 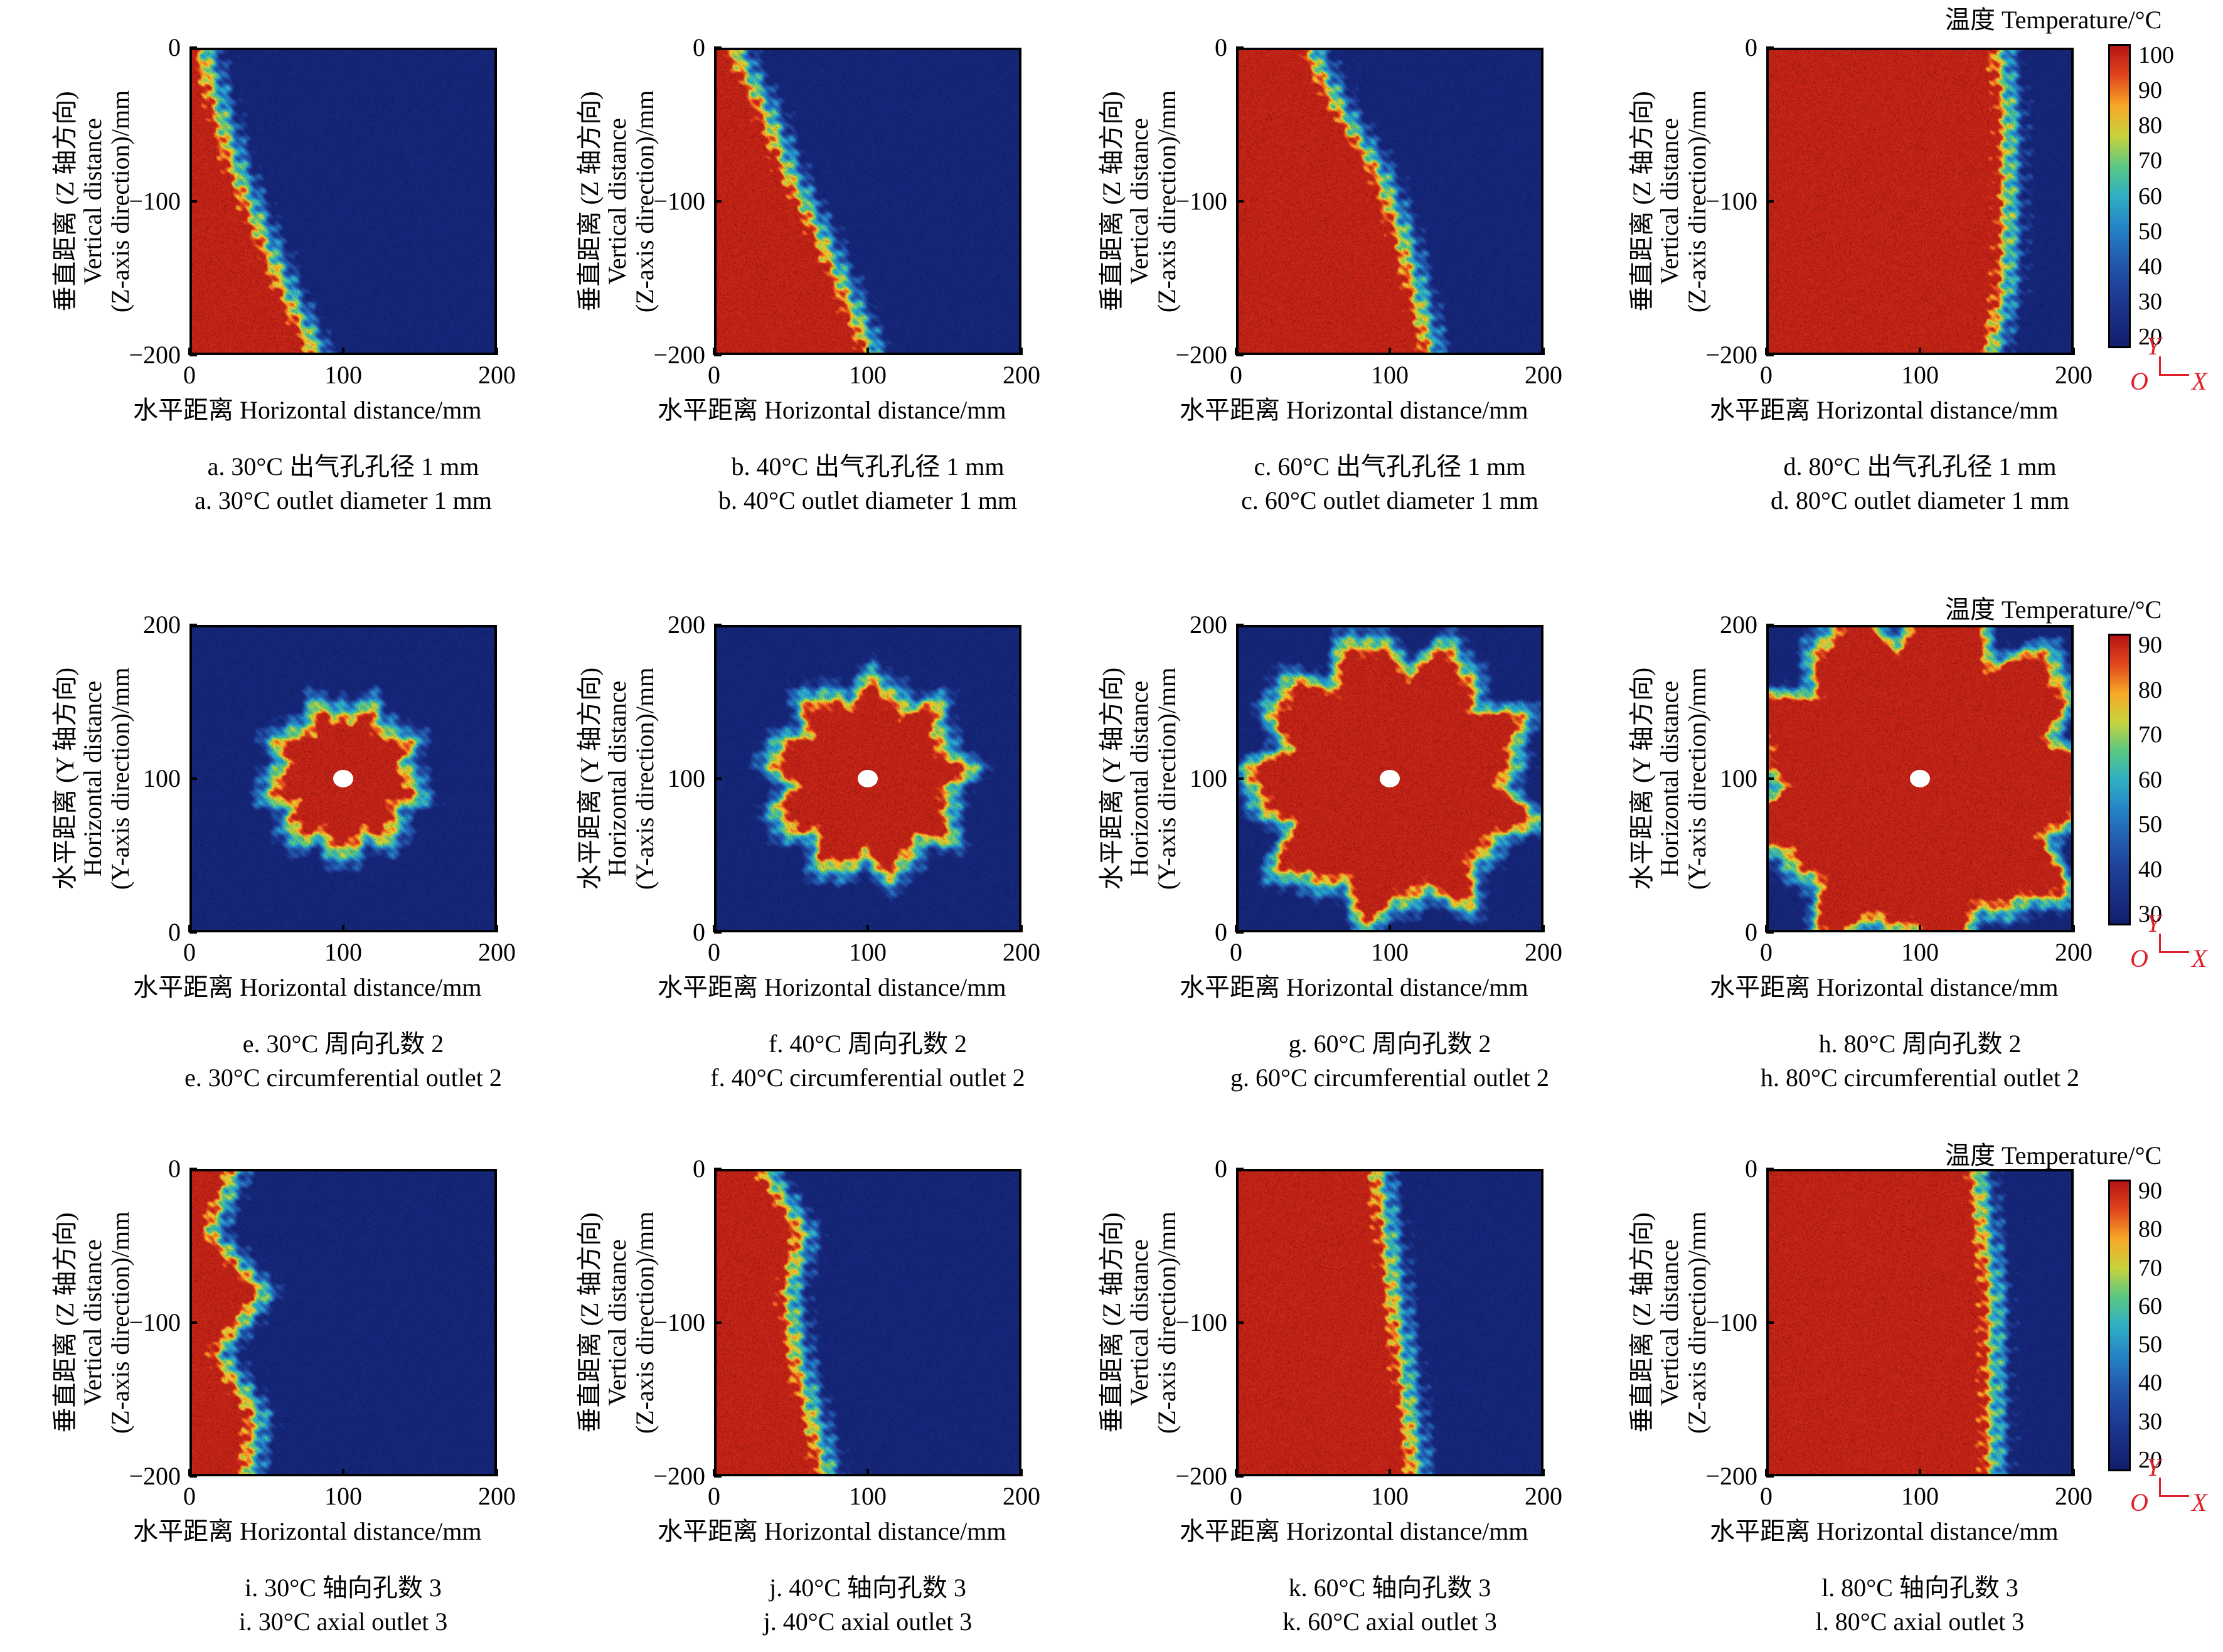 What do you see at coordinates (1390, 500) in the screenshot?
I see `caption-en: c. 60°C outlet diameter 1 mm` at bounding box center [1390, 500].